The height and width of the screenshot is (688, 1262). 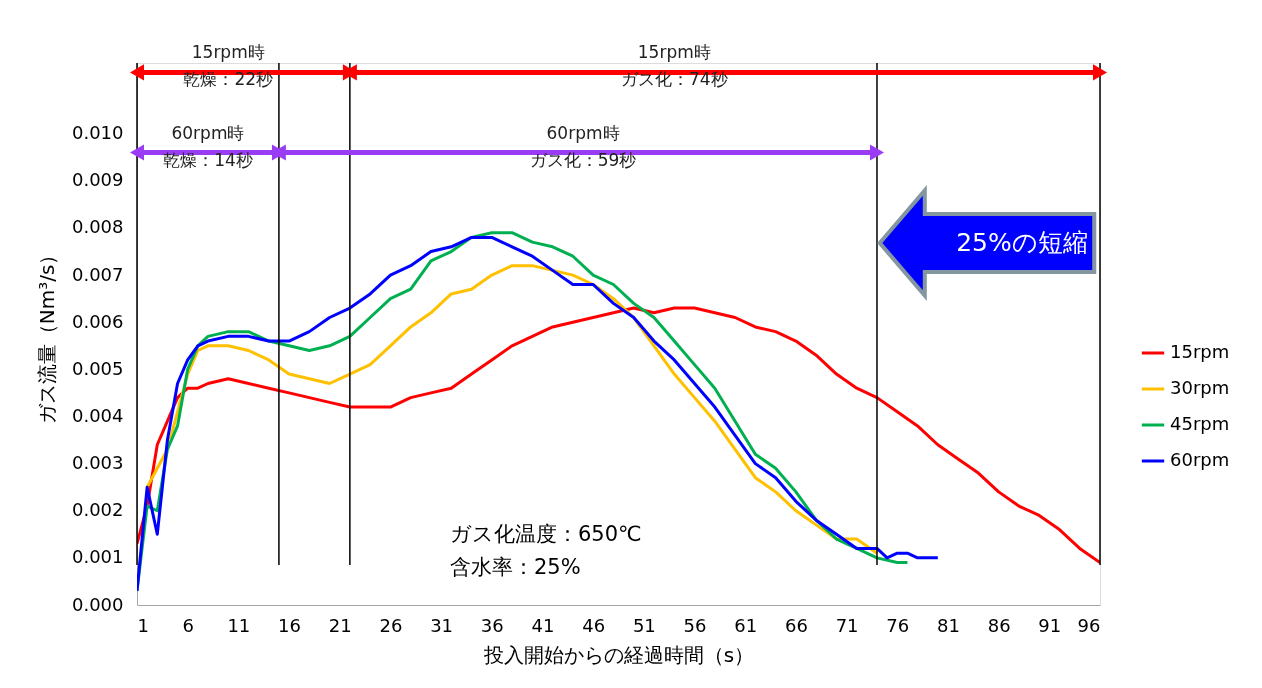 I want to click on x-tick-label: 56, so click(x=695, y=625).